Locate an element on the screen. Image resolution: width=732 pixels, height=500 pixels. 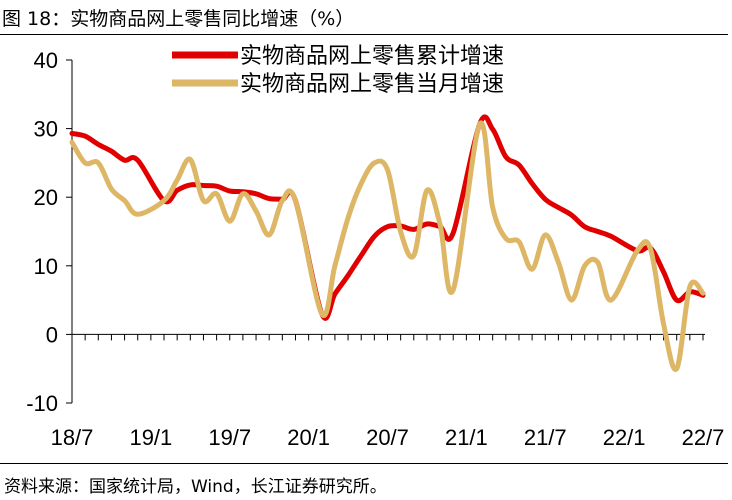
x-tick-label: 22/7 is located at coordinates (703, 437).